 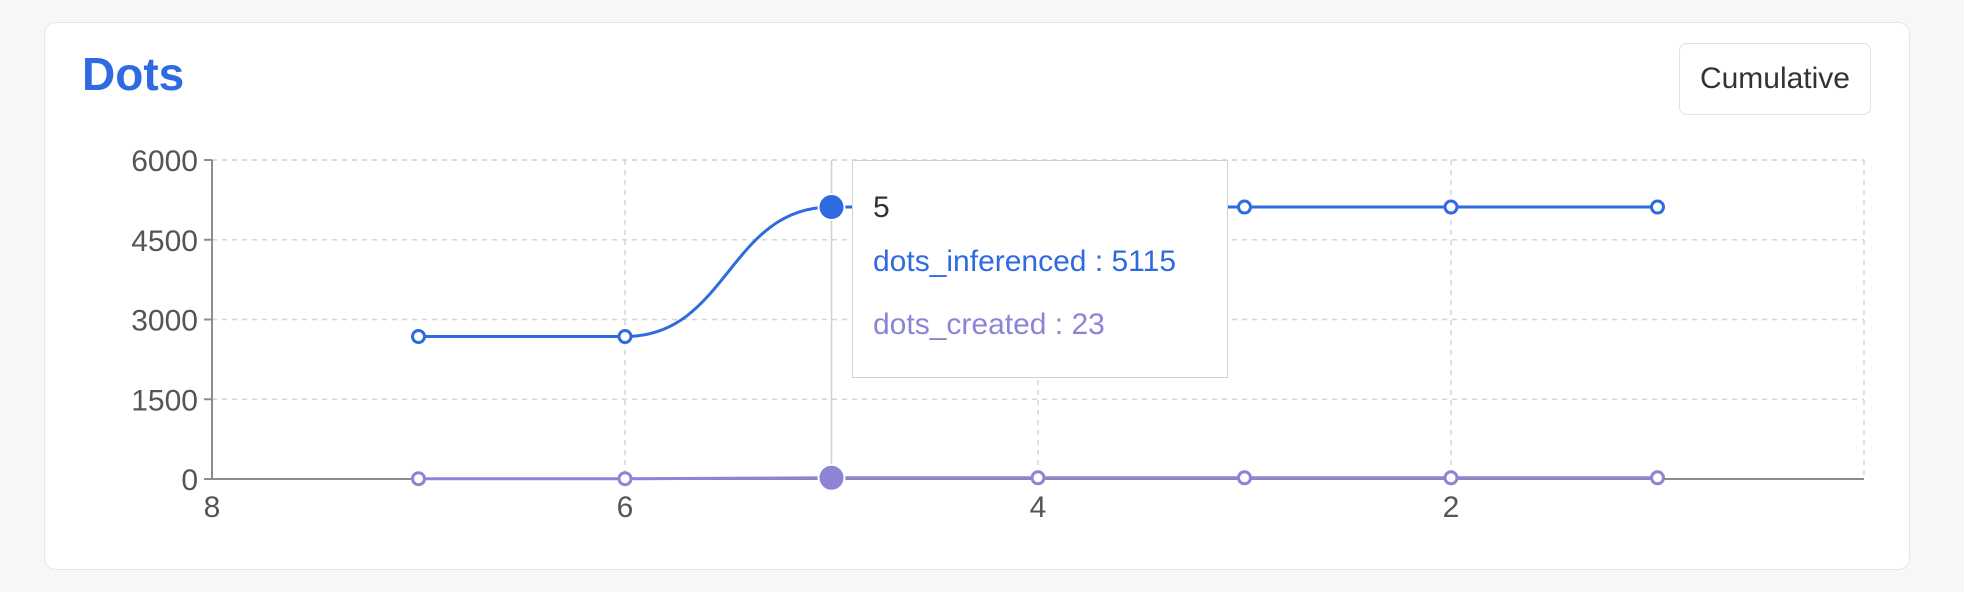 What do you see at coordinates (625, 507) in the screenshot?
I see `x-tick-label: 6` at bounding box center [625, 507].